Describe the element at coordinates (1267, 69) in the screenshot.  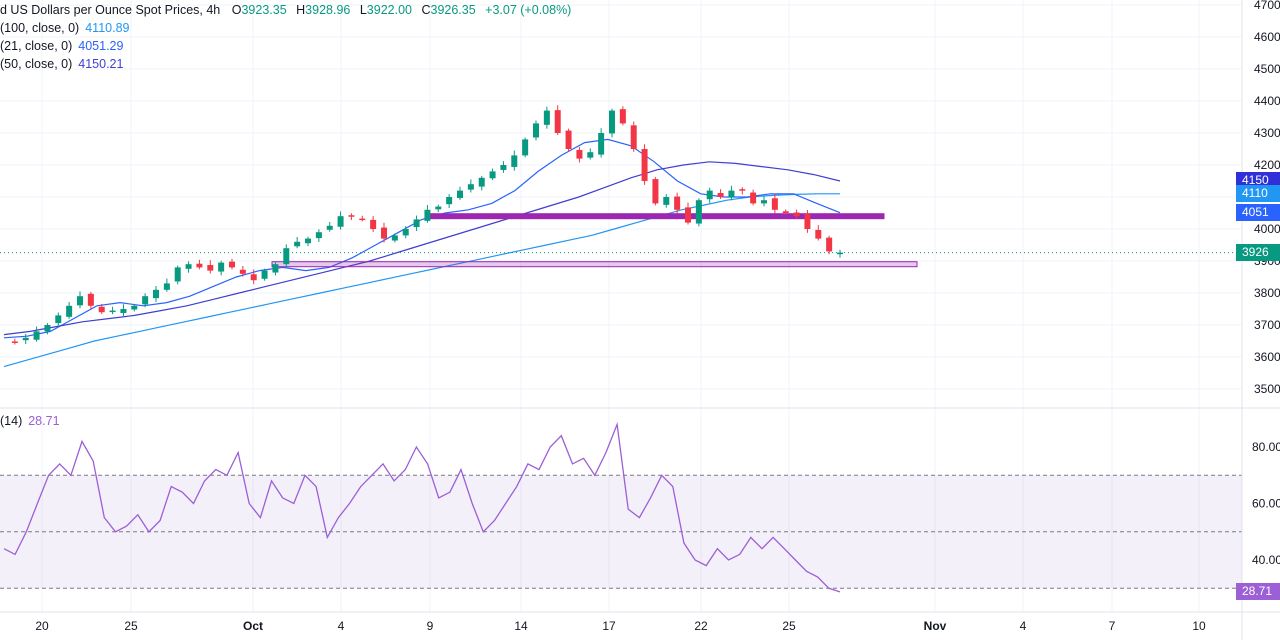
I see `price-tick-label: 4500` at that location.